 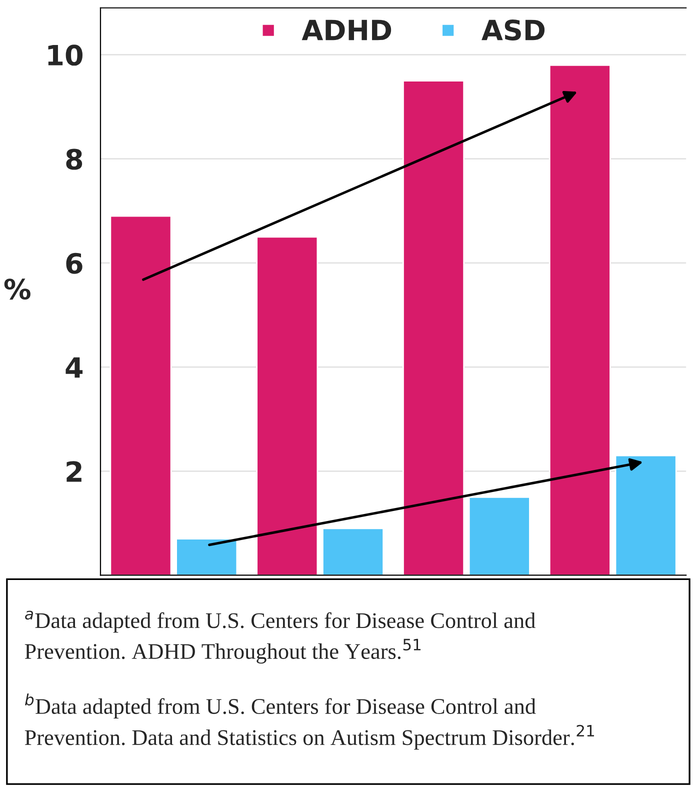 I want to click on y-tick-label: 6, so click(x=74, y=263).